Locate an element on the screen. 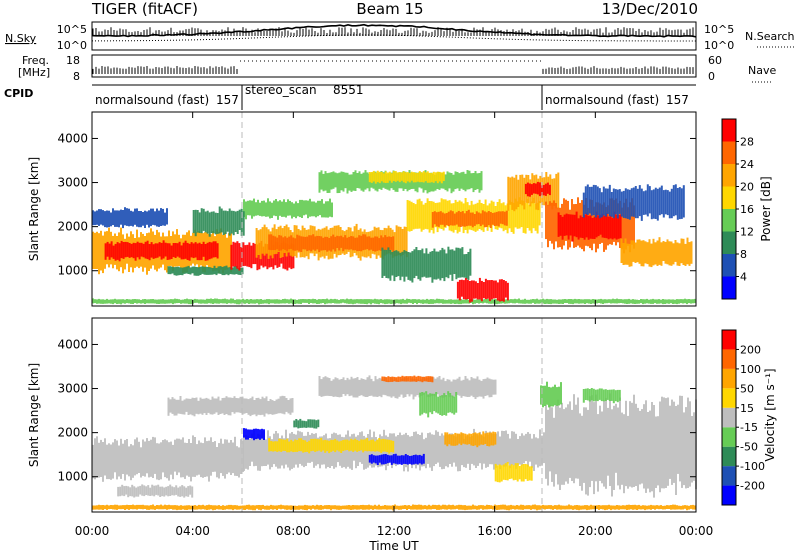  date-title: 13/Dec/2010 is located at coordinates (650, 9).